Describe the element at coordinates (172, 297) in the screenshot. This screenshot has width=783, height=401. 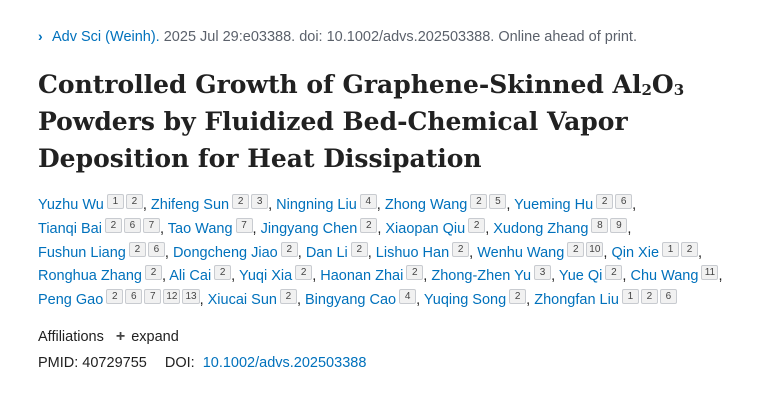
I see `affiliation-badge: 12` at that location.